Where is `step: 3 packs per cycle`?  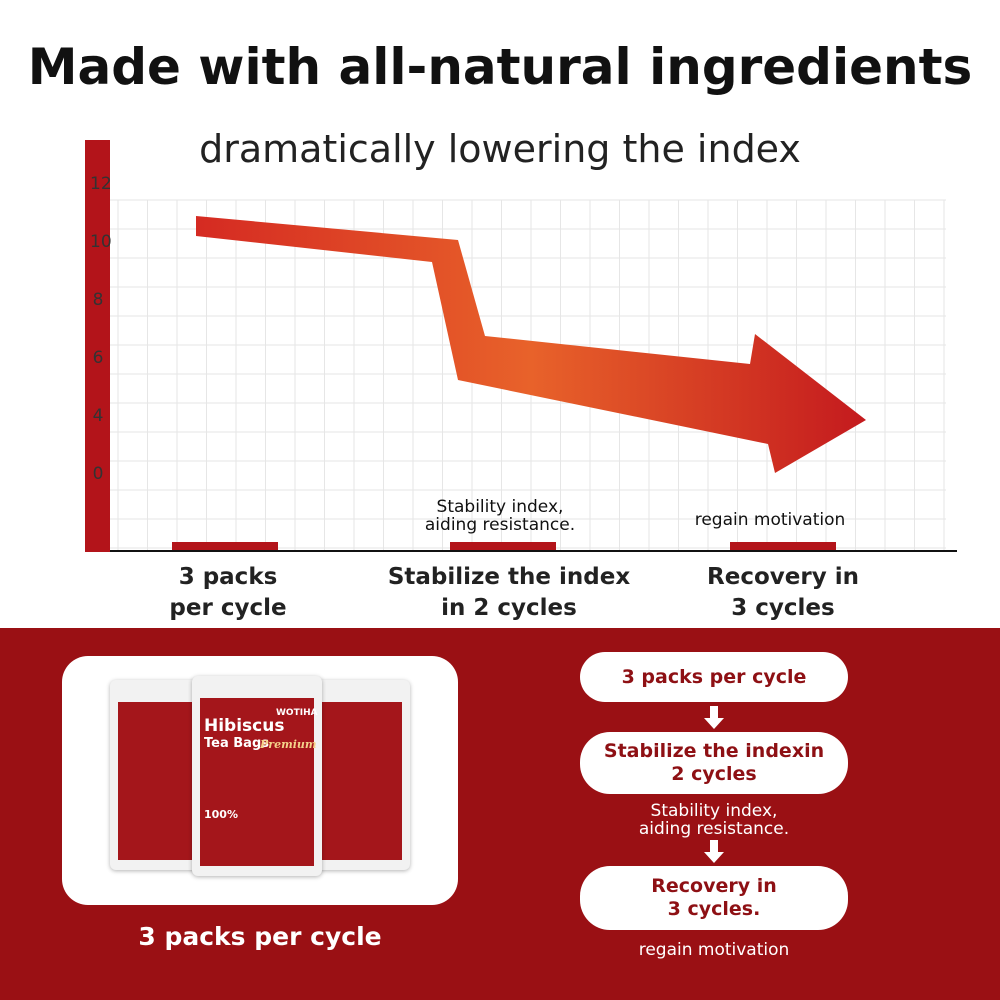 step: 3 packs per cycle is located at coordinates (714, 677).